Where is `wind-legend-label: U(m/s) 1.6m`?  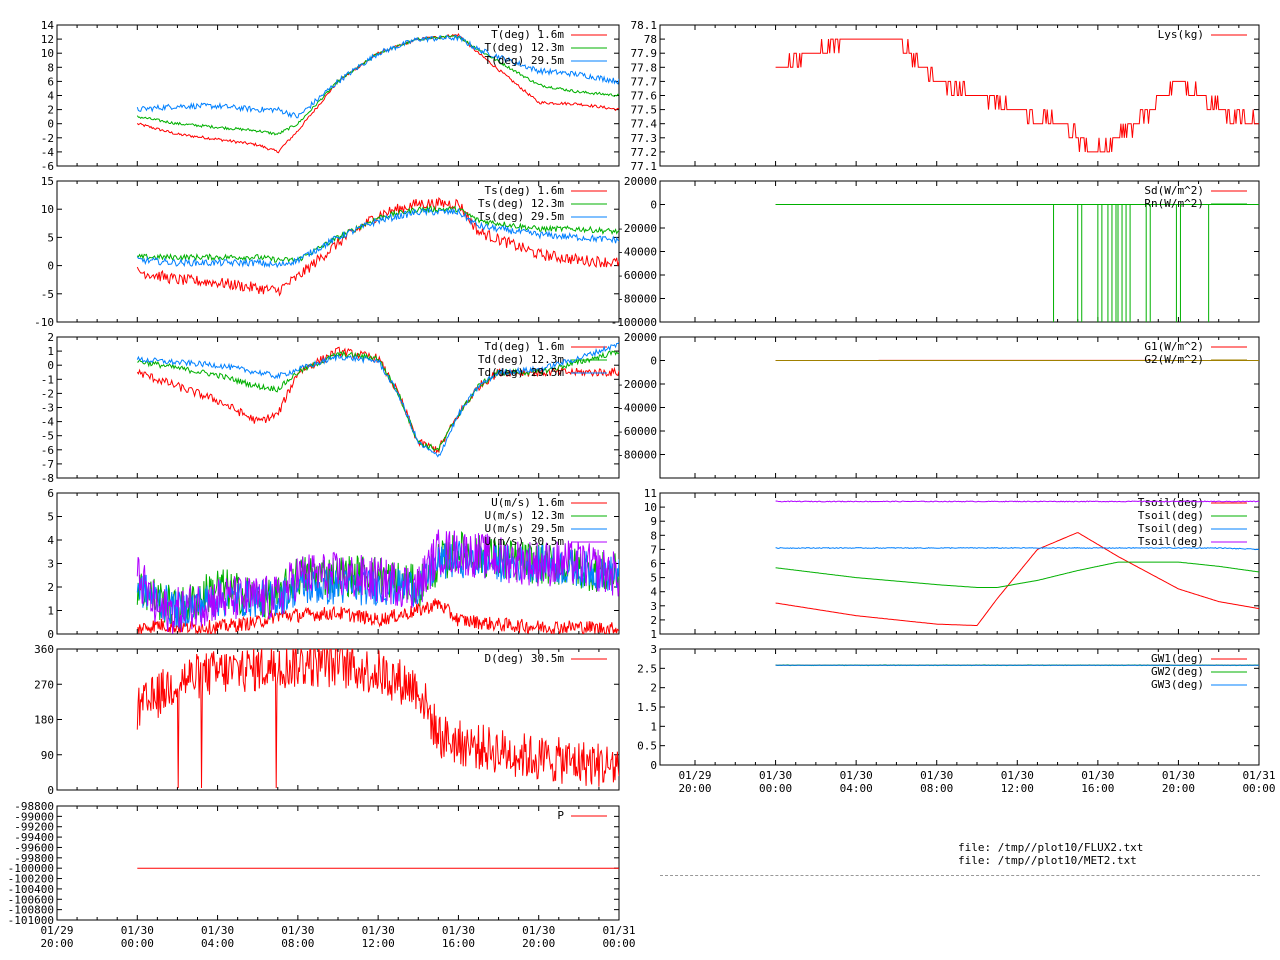
wind-legend-label: U(m/s) 1.6m is located at coordinates (527, 502).